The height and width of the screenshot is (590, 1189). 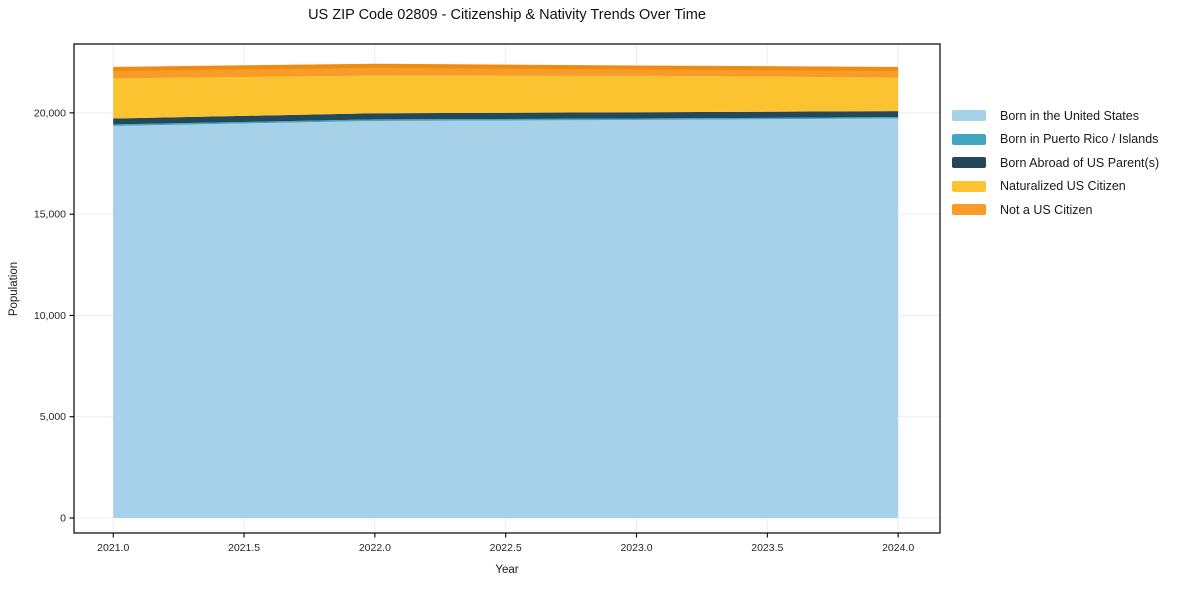 What do you see at coordinates (1080, 162) in the screenshot?
I see `legend-label: Born Abroad of US Parent(s)` at bounding box center [1080, 162].